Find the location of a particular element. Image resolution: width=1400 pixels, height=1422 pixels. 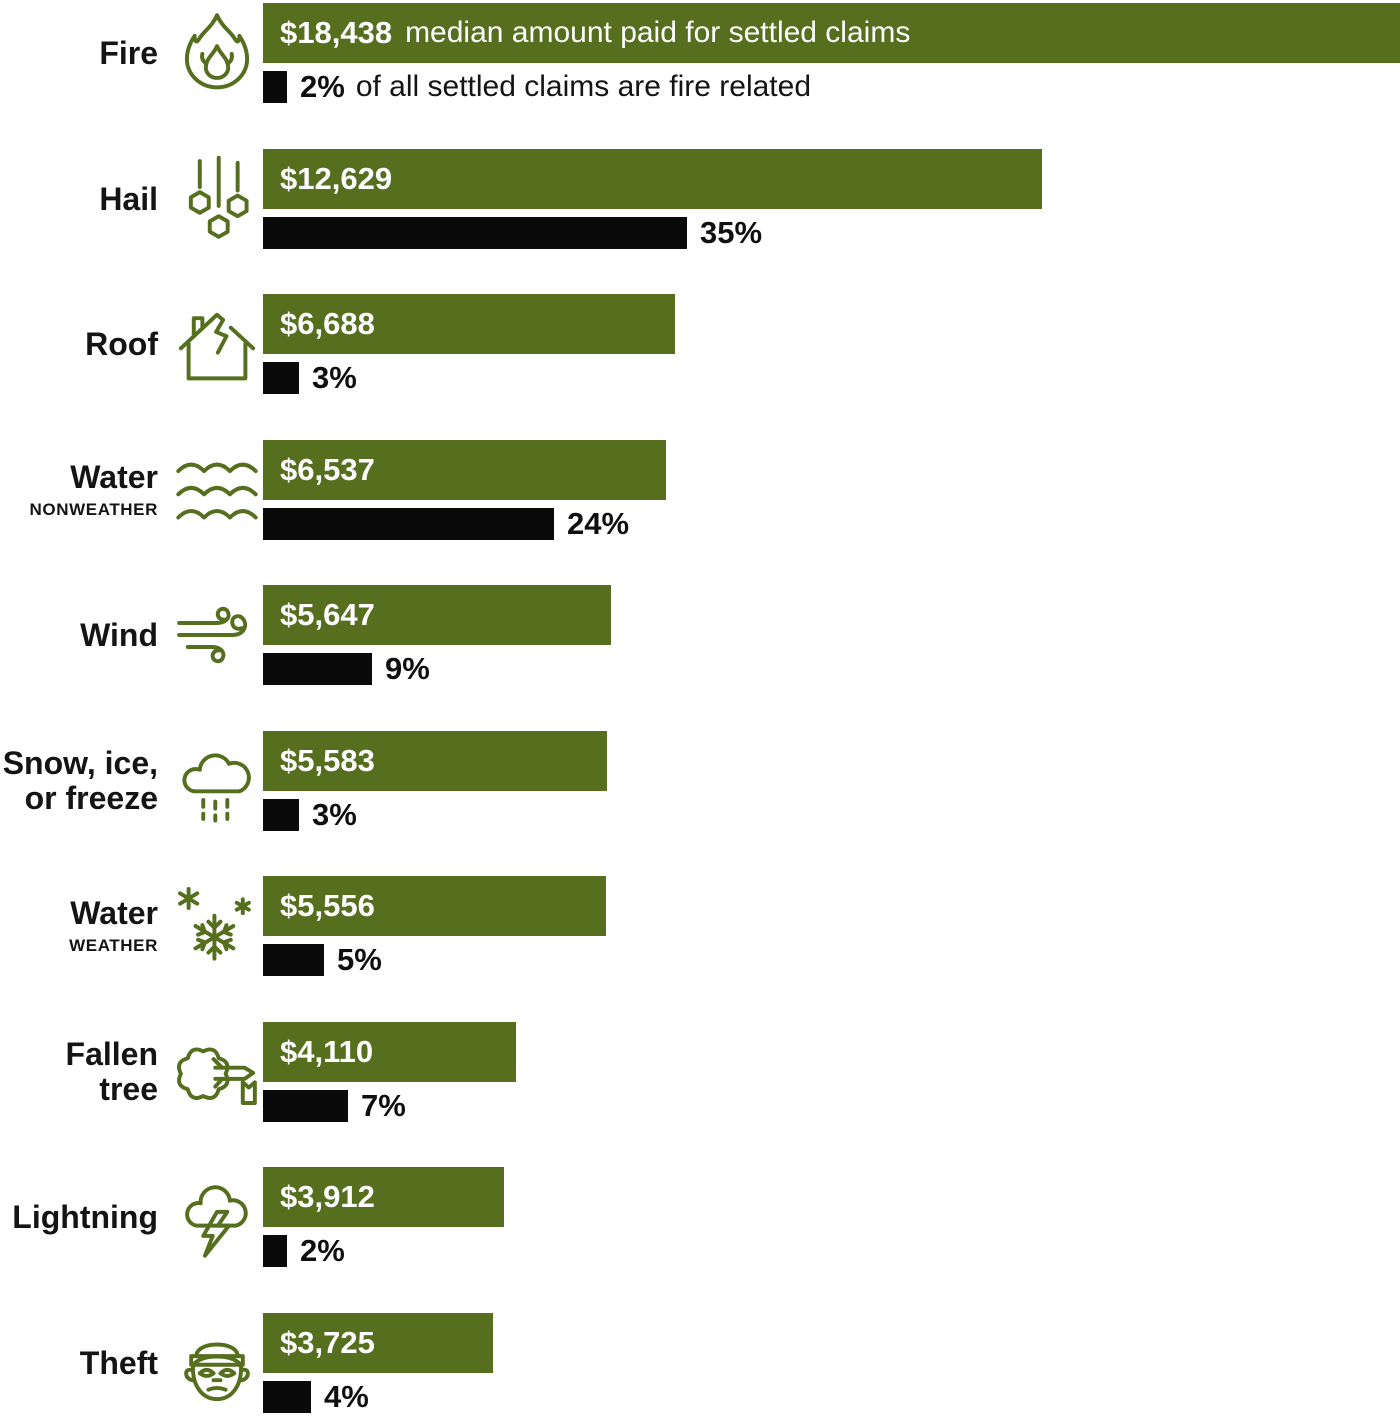

percent-text: 35% is located at coordinates (731, 233).